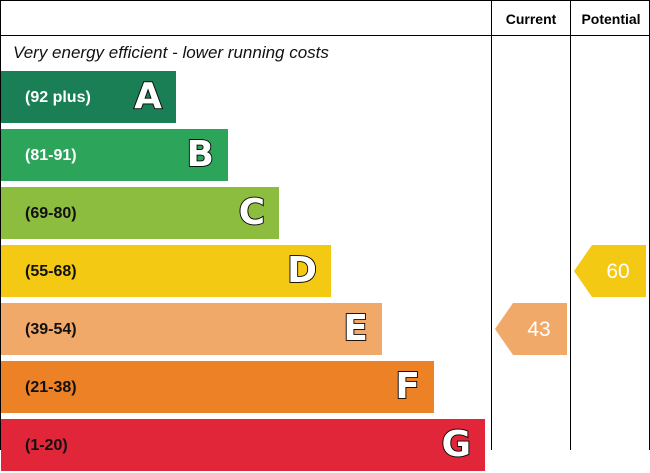 This screenshot has width=650, height=473. I want to click on column-divider-potential, so click(570, 225).